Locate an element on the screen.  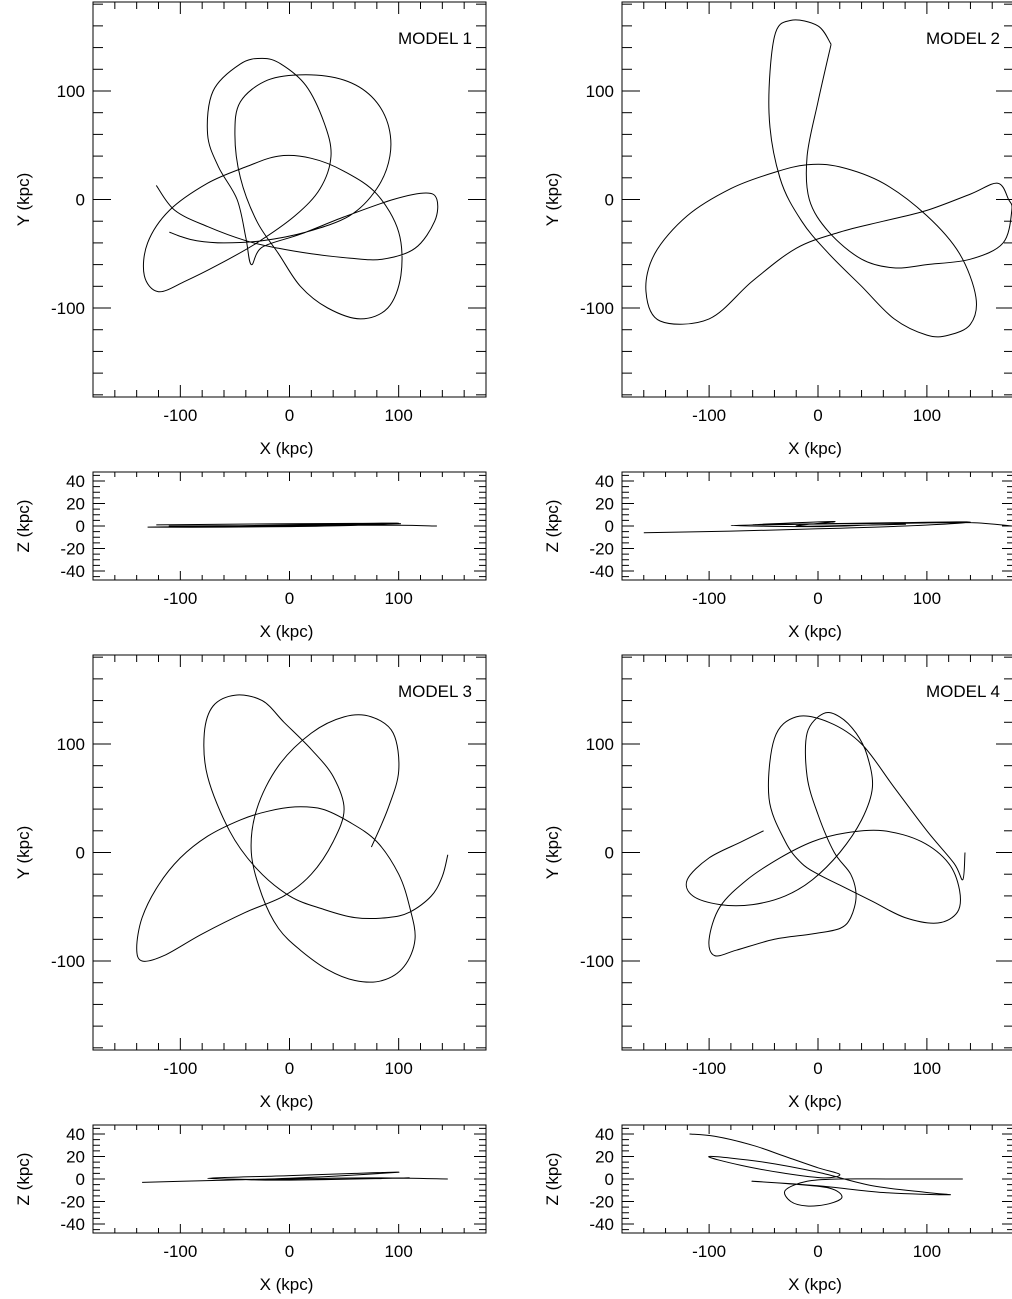
chart-panel-5: -100 0 100 40 20 0 -20 -40 X (kpc) Z (kpc) is located at coordinates (250, 556).